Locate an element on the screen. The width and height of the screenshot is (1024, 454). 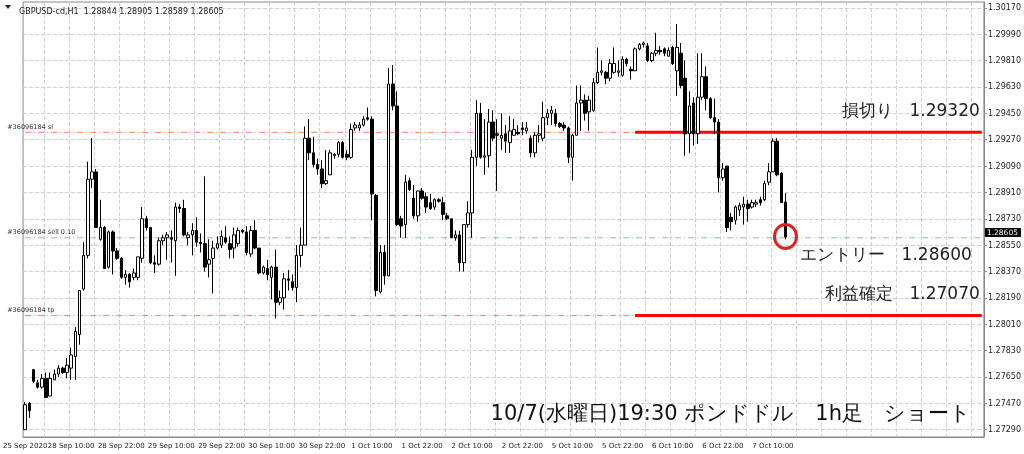
y-tick-label: 1.28550 is located at coordinates (1004, 245).